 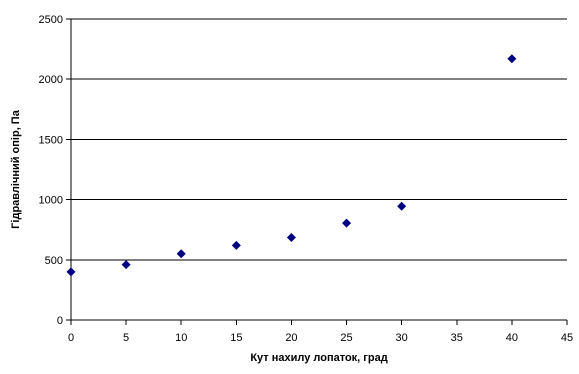 I want to click on x-tick-label-3: 15, so click(x=236, y=338).